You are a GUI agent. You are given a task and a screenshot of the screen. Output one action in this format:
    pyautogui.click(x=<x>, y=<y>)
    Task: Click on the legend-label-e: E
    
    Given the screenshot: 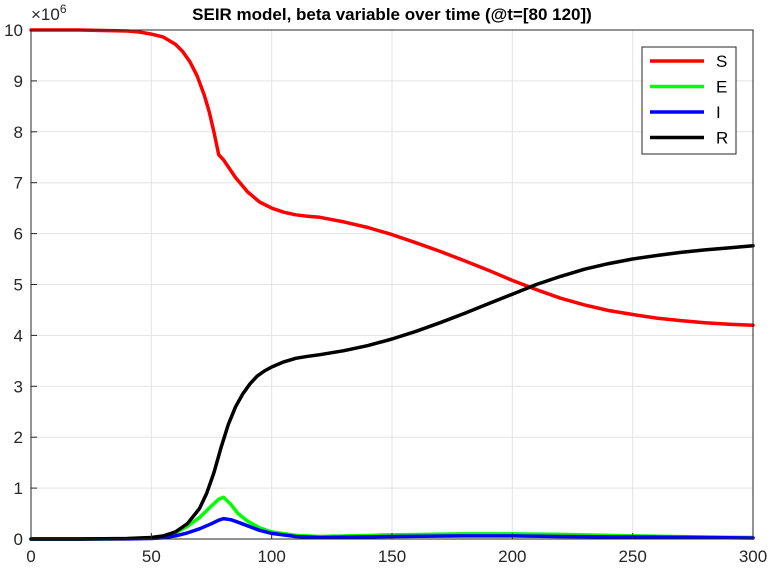 What is the action you would take?
    pyautogui.click(x=721, y=87)
    